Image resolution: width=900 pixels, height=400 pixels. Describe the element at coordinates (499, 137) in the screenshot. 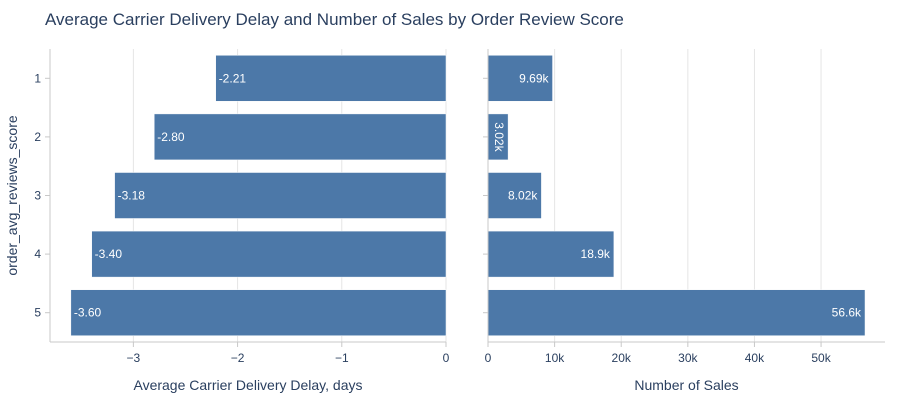

I see `sales-data-label: 3.02k` at that location.